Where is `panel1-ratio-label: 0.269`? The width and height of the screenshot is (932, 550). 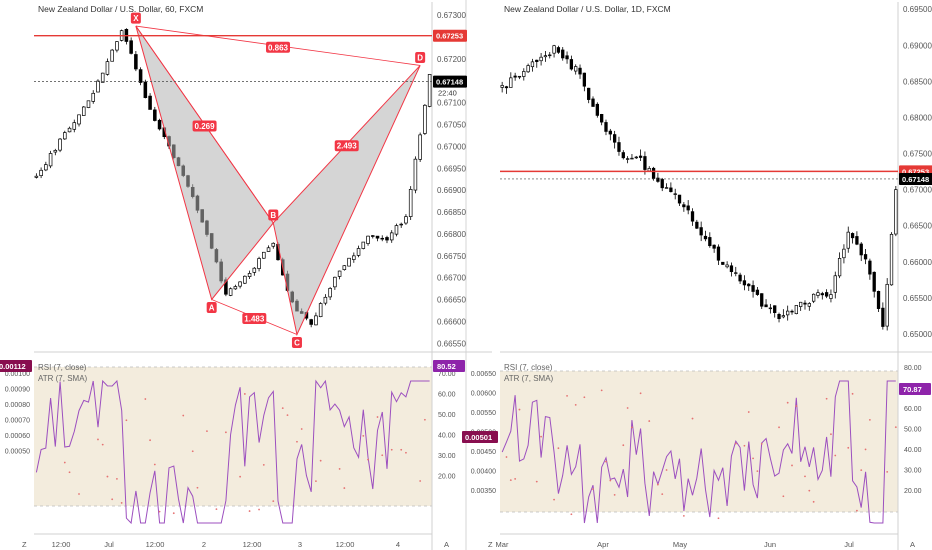 panel1-ratio-label: 0.269 is located at coordinates (205, 126).